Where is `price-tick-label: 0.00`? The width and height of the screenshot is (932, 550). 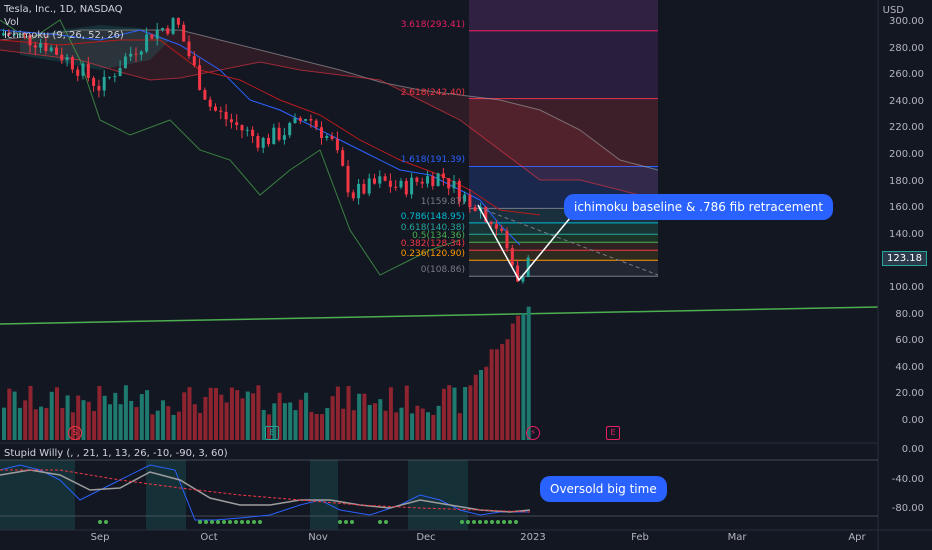 price-tick-label: 0.00 is located at coordinates (912, 420).